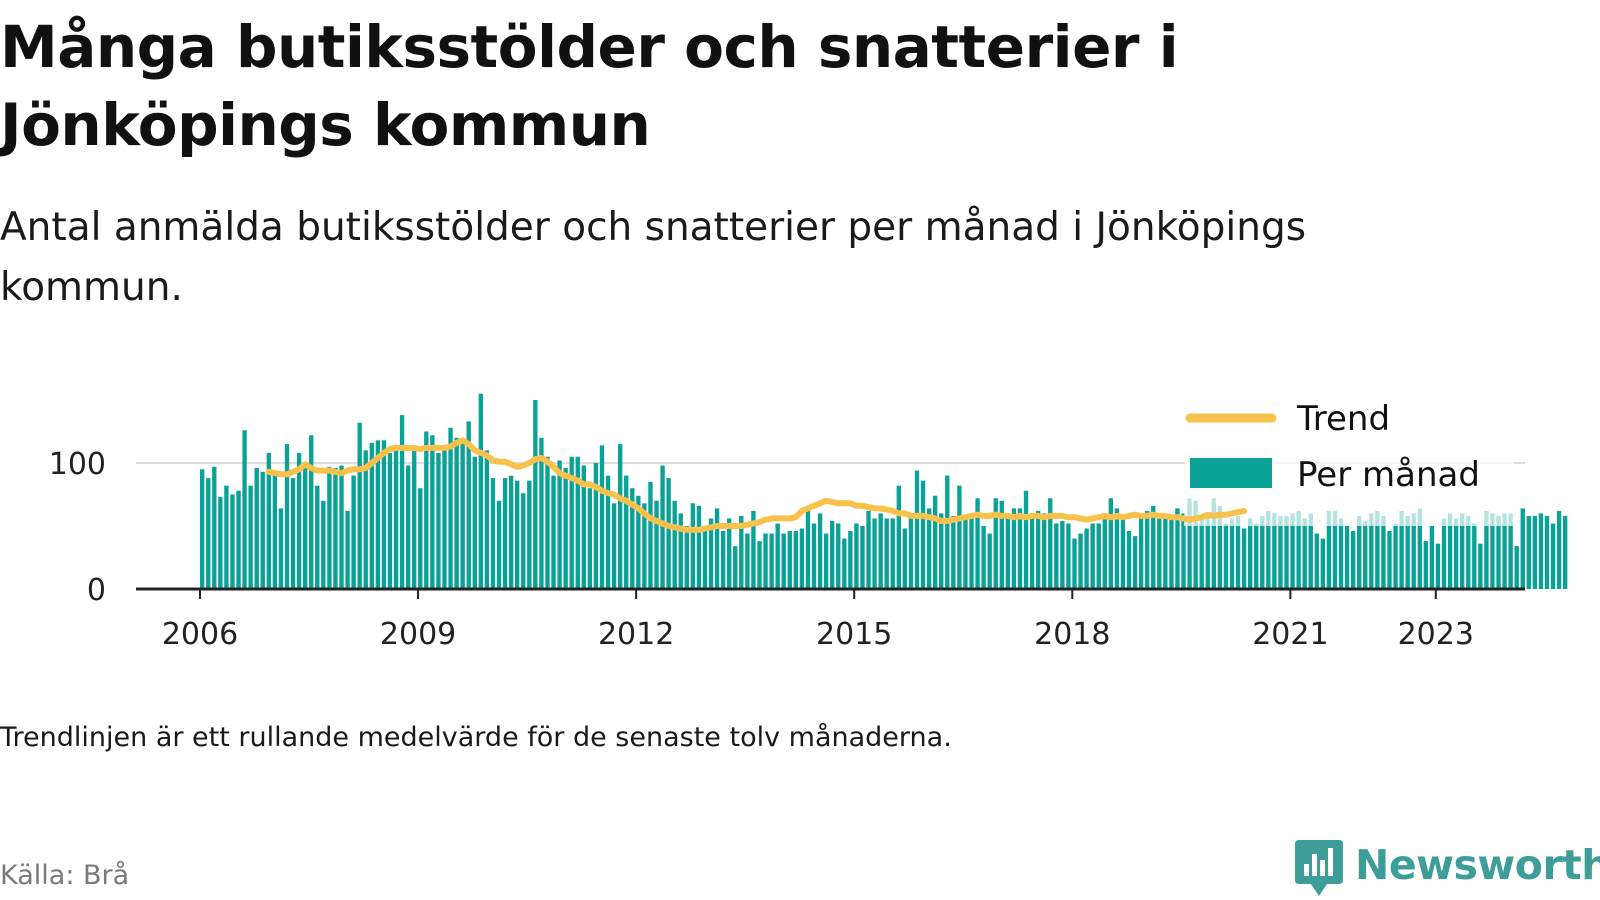 The width and height of the screenshot is (1600, 900). I want to click on x-tick-label-2006: 2006, so click(200, 634).